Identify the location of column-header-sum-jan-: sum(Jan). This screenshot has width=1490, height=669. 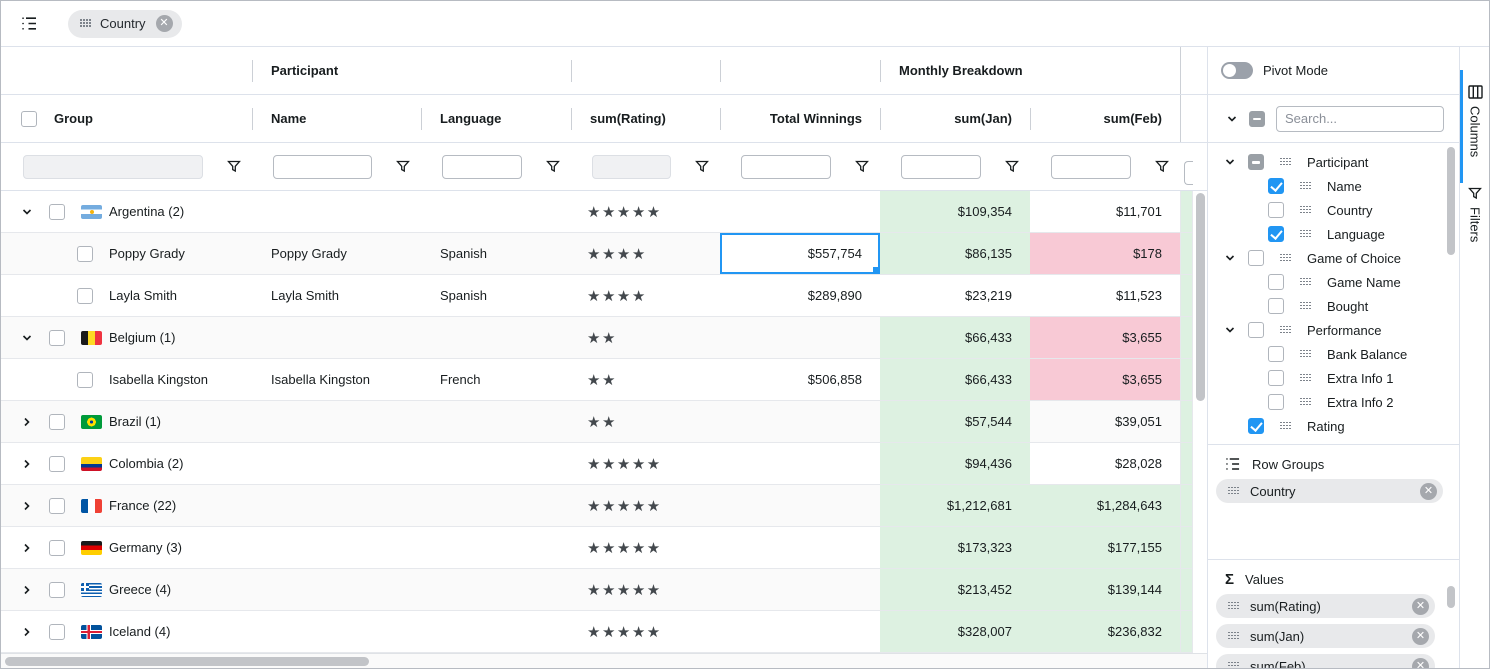
(955, 118).